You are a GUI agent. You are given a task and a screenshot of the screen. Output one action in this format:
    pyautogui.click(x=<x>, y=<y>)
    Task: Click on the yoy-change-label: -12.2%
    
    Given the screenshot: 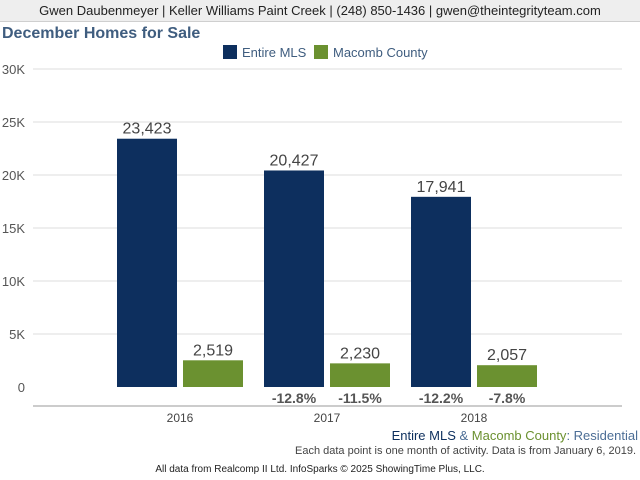 What is the action you would take?
    pyautogui.click(x=441, y=398)
    